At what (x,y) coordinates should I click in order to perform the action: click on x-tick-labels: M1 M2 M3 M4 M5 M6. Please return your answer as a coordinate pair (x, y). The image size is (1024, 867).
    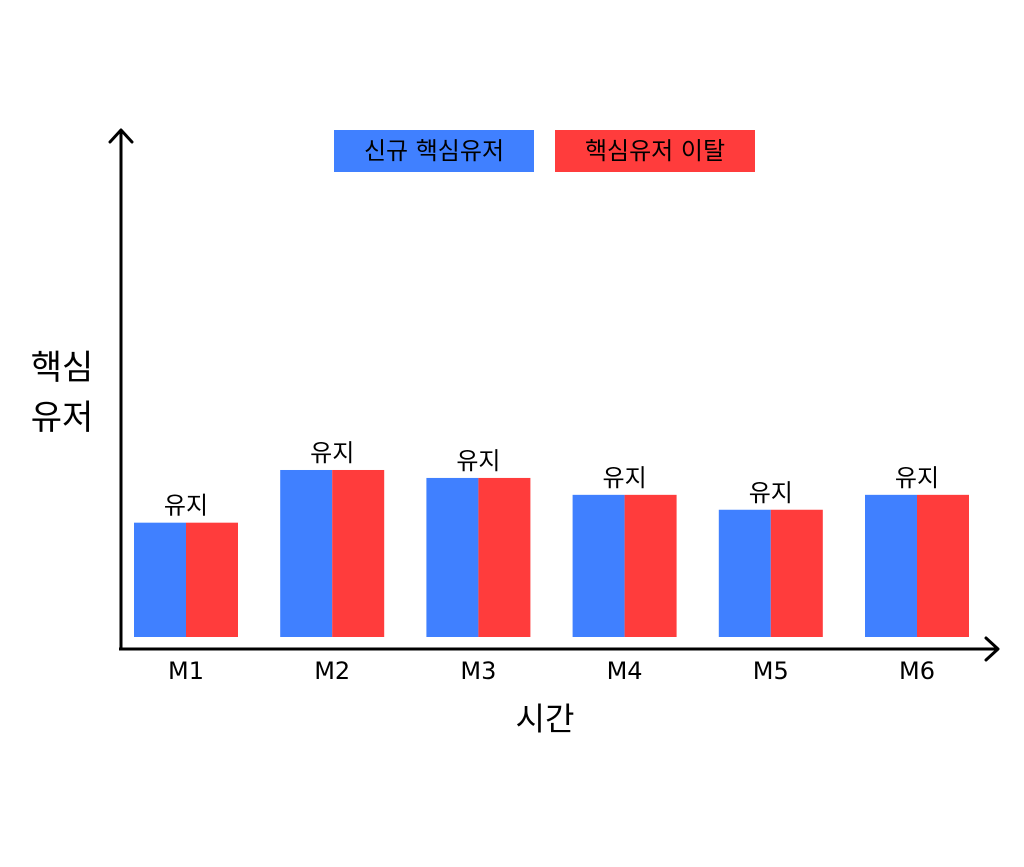
    Looking at the image, I should click on (551, 671).